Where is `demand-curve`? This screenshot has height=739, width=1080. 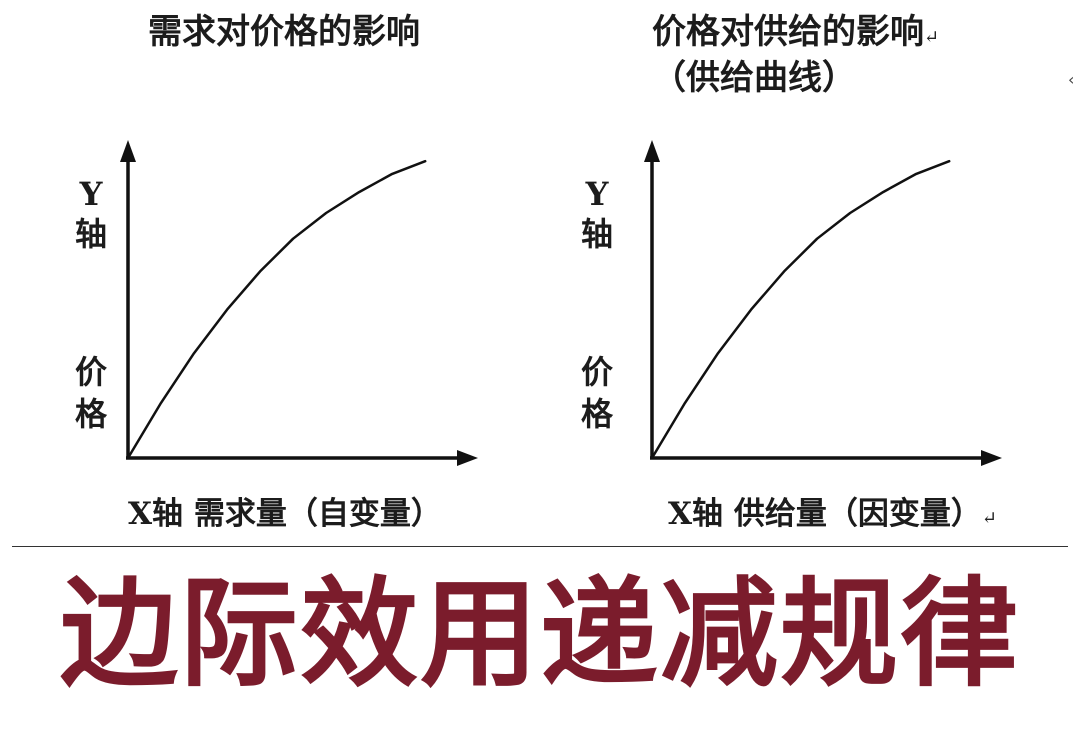
demand-curve is located at coordinates (276, 309).